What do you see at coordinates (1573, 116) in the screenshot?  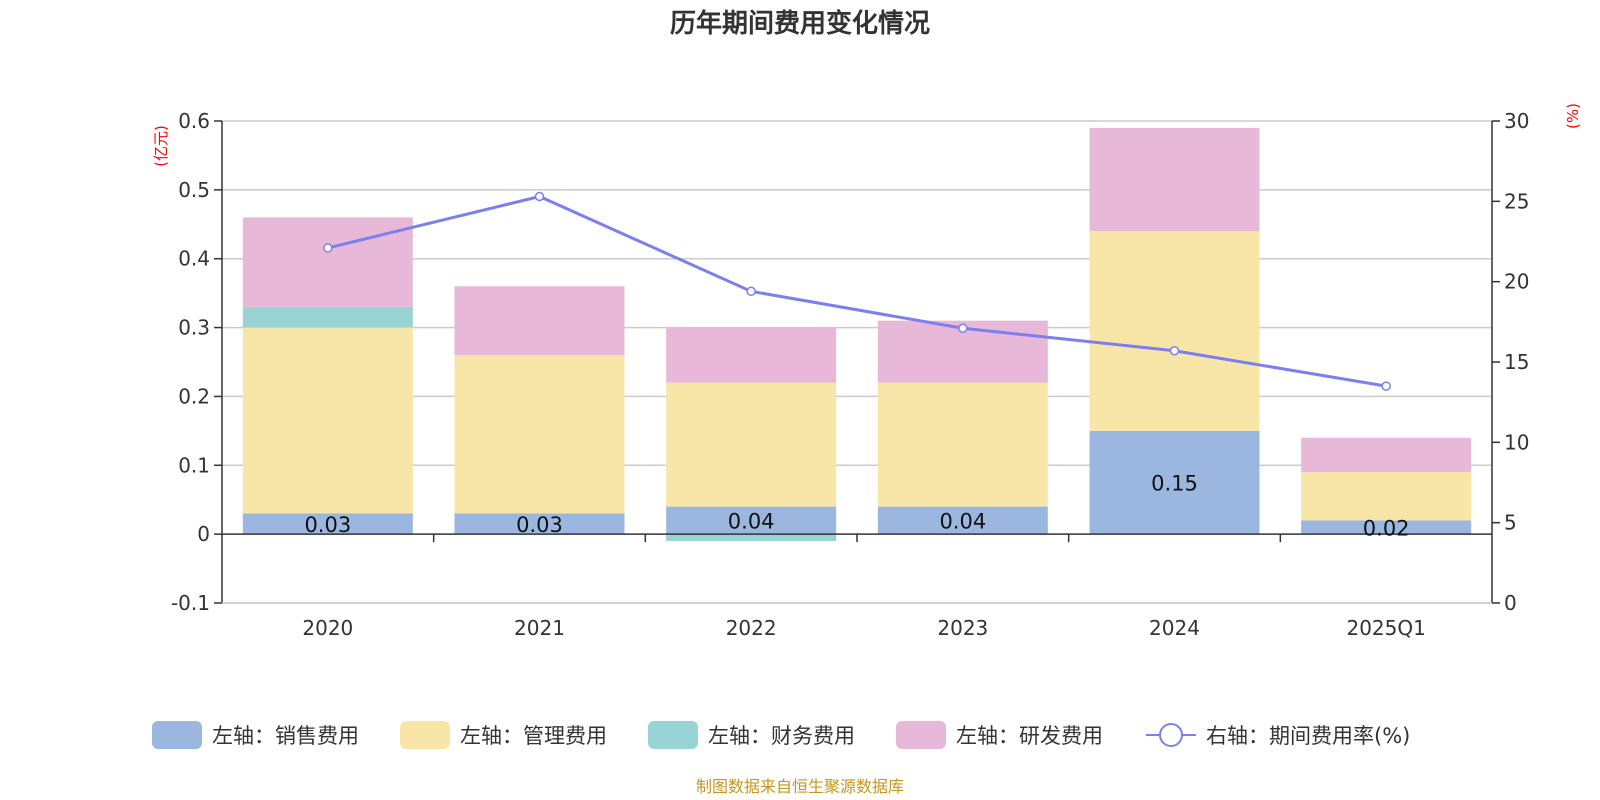 I see `right-axis-unit: (%)` at bounding box center [1573, 116].